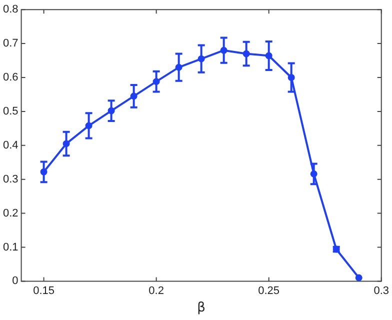 The image size is (392, 320). Describe the element at coordinates (44, 290) in the screenshot. I see `x-tick-label: 0.15` at that location.